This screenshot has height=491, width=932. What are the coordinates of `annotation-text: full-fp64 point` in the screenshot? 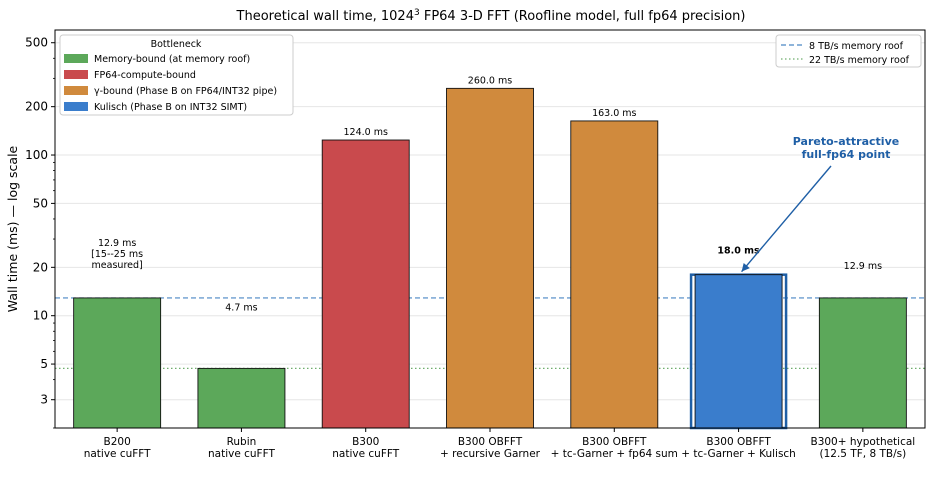 It's located at (846, 154).